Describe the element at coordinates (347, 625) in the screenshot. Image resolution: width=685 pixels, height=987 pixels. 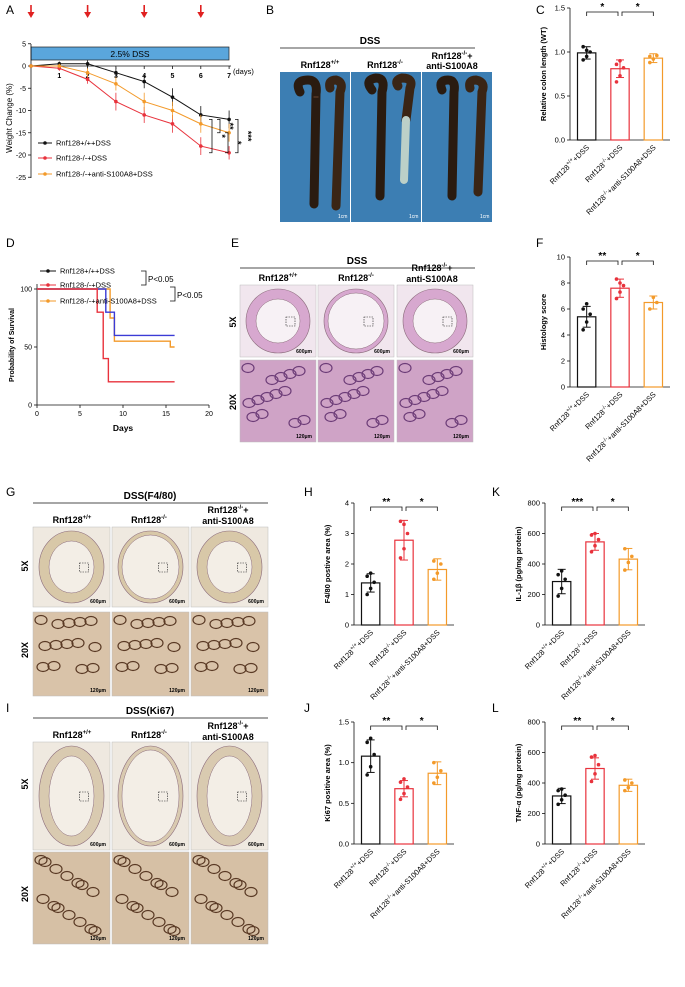
I see `y-tick-label: 0` at that location.